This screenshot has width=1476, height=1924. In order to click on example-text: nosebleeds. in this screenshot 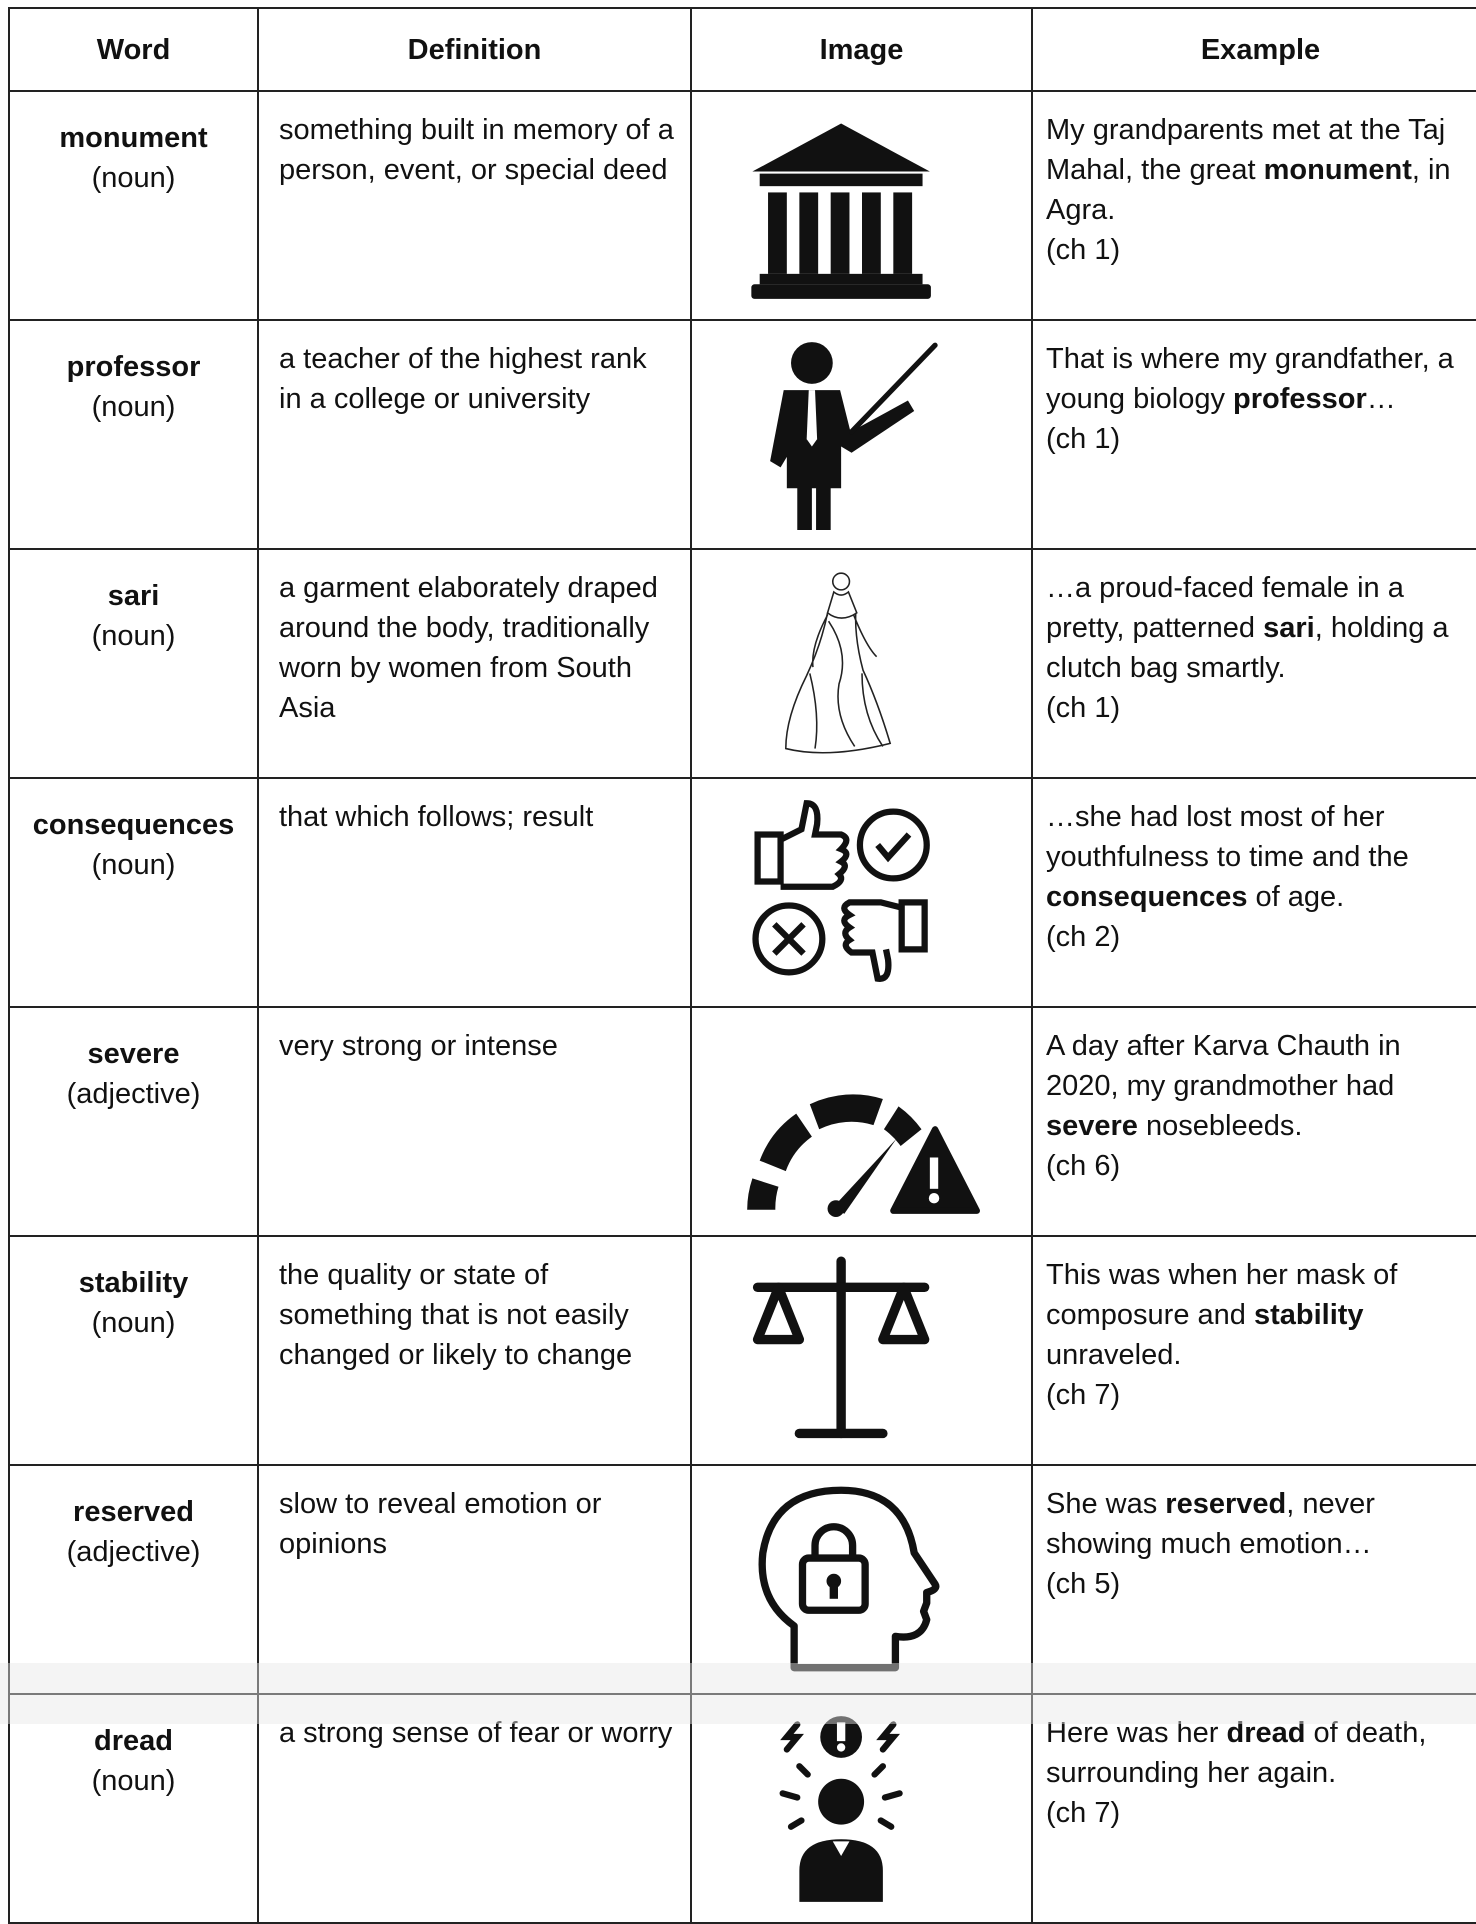, I will do `click(1220, 1126)`.